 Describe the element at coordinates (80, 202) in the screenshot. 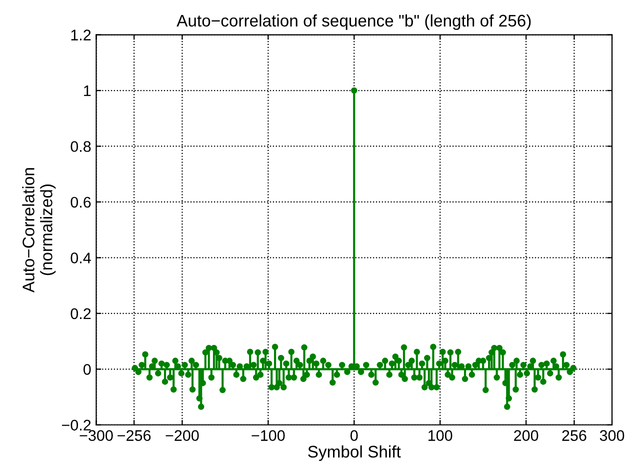

I see `y-tick-label: 0.6` at that location.